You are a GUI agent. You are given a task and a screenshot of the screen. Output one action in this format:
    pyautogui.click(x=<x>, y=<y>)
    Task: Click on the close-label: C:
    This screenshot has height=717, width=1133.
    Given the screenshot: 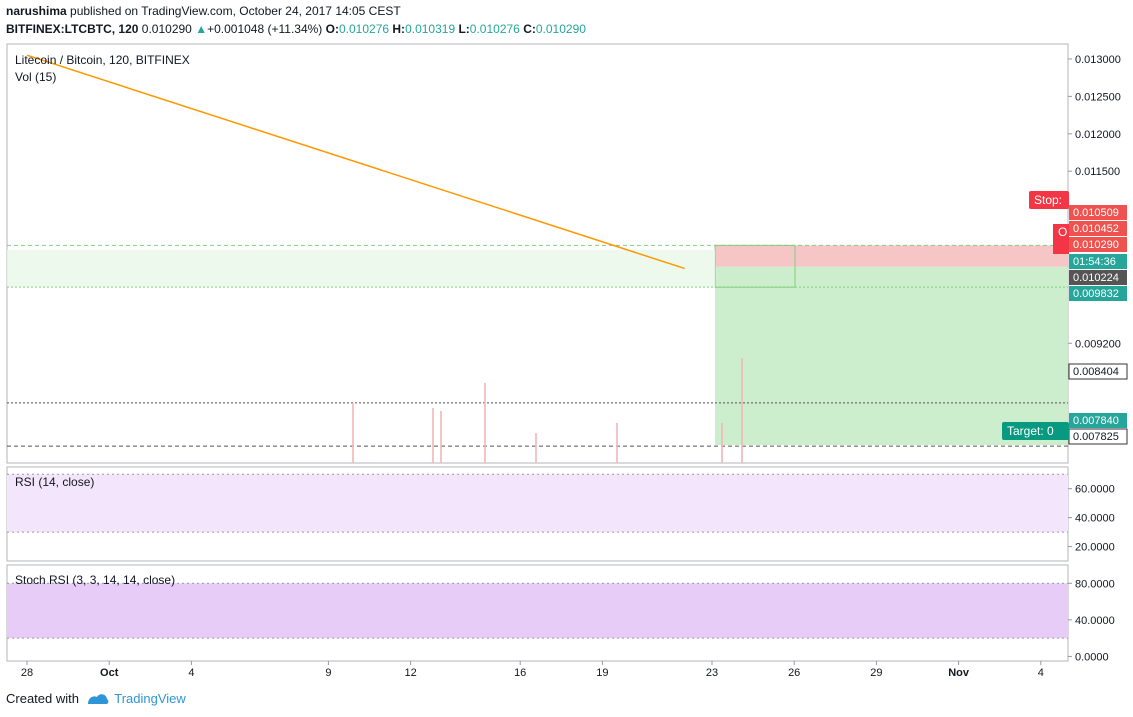 What is the action you would take?
    pyautogui.click(x=529, y=29)
    